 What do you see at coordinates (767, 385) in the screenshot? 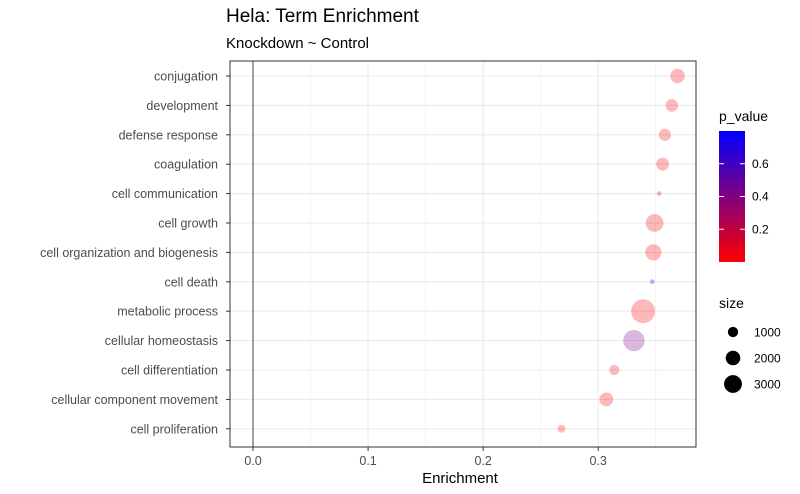
I see `size-legend-label: 3000` at bounding box center [767, 385].